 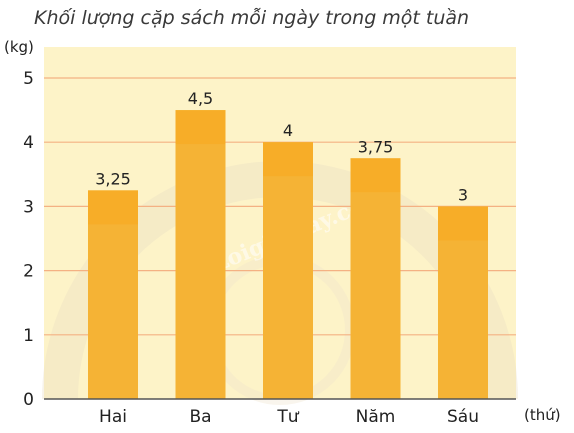 I want to click on y-axis-ticks: 0 1 2 3 4 5, so click(x=28, y=239).